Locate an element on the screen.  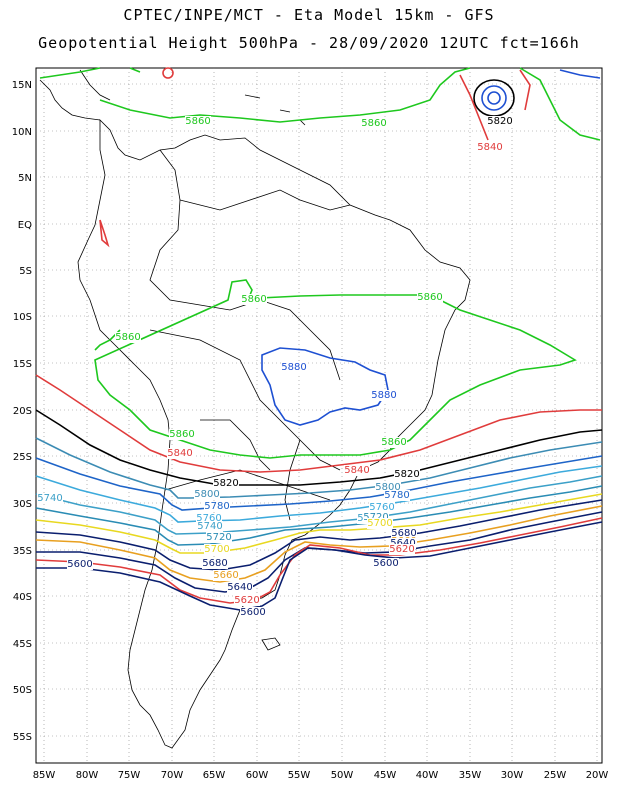
lon-label: 80W is located at coordinates (87, 775).